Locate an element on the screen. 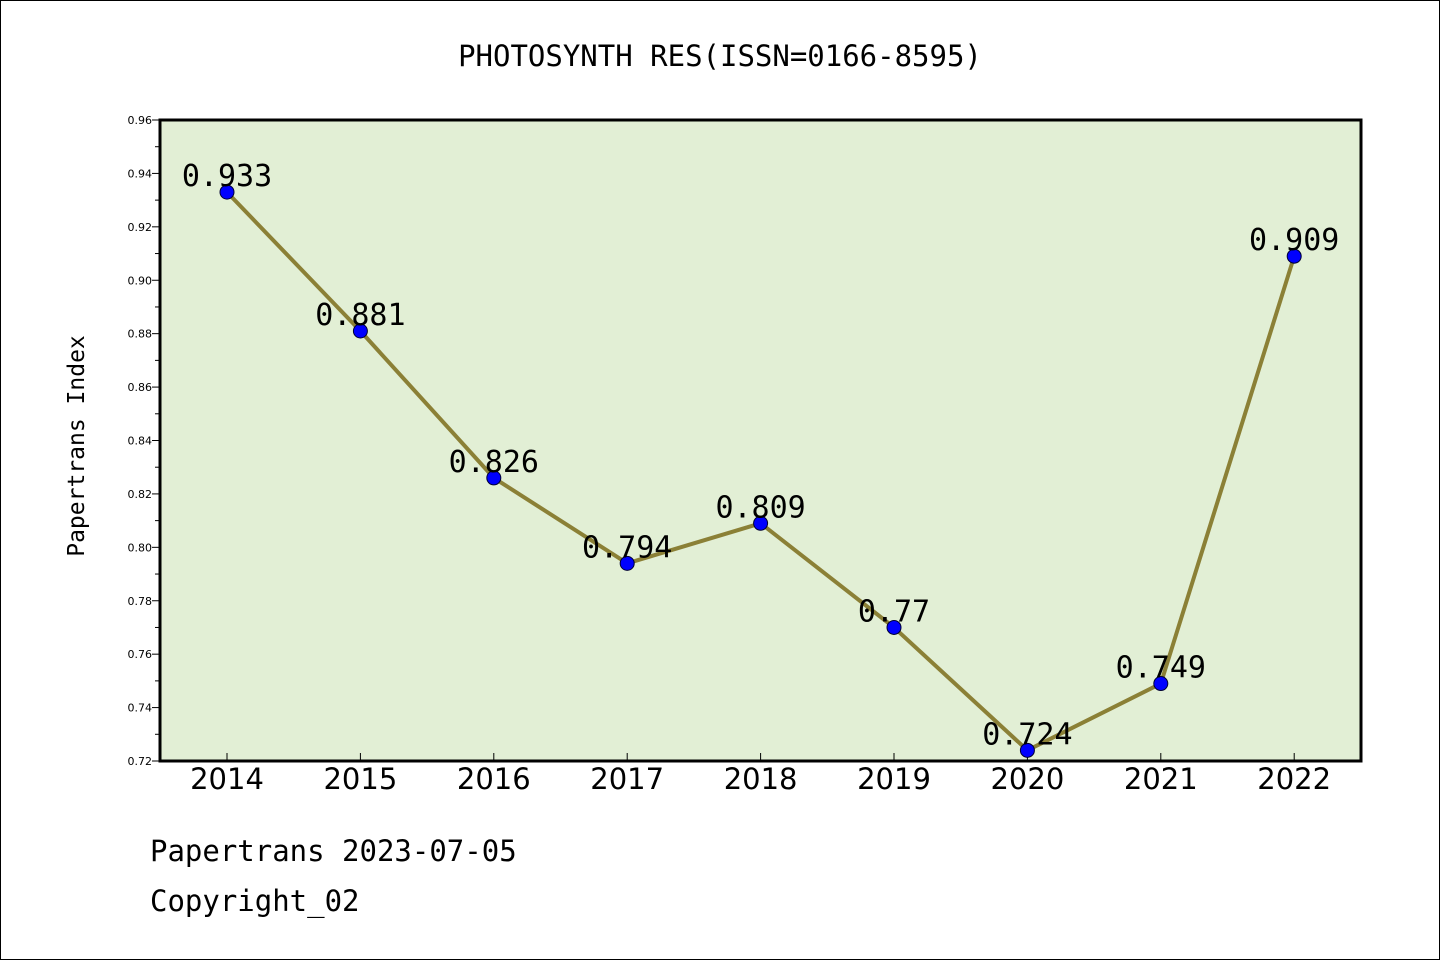 This screenshot has width=1440, height=960. y-tick-label: 0.94 is located at coordinates (140, 173).